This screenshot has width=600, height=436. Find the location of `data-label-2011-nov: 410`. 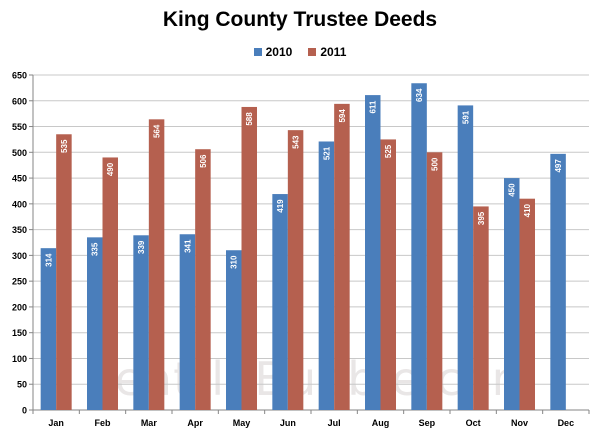

data-label-2011-nov: 410 is located at coordinates (527, 210).